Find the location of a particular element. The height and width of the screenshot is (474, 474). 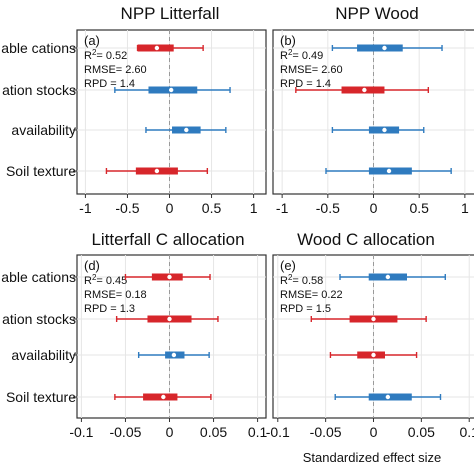

rmse-stat: RMSE= 0.18 is located at coordinates (115, 295).